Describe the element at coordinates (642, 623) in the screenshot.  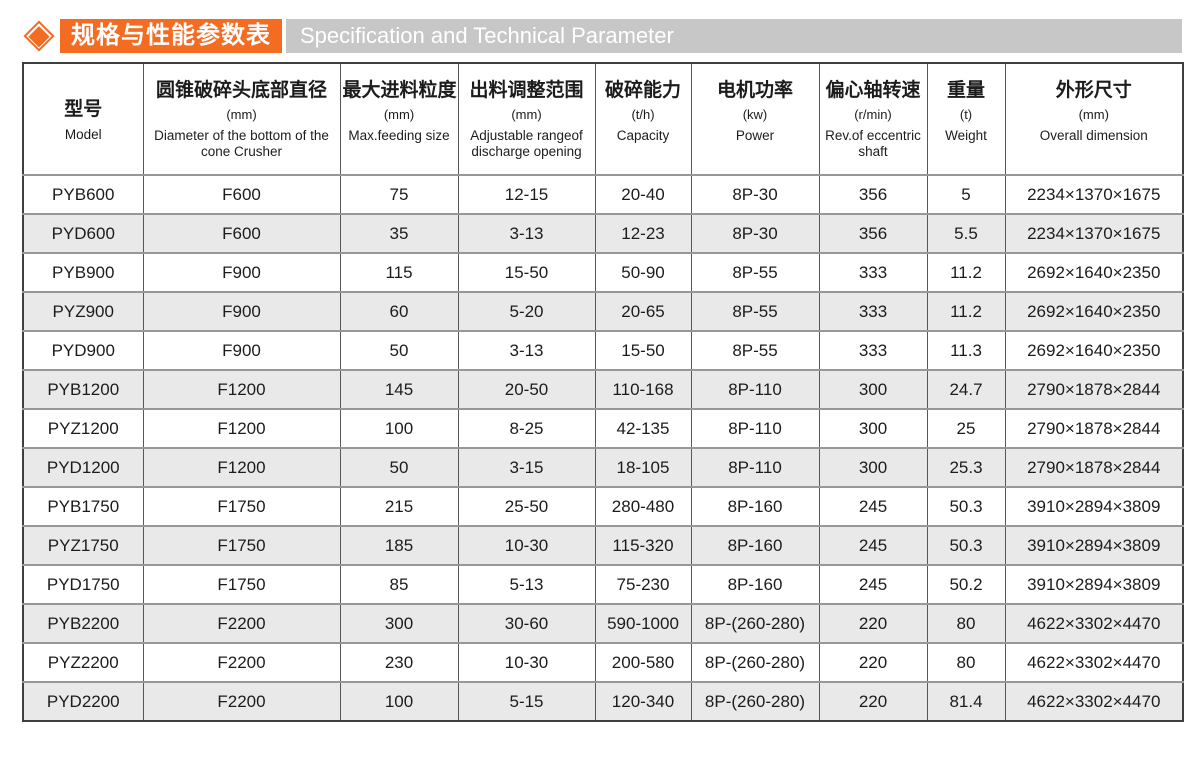
I see `cell: 590-1000` at that location.